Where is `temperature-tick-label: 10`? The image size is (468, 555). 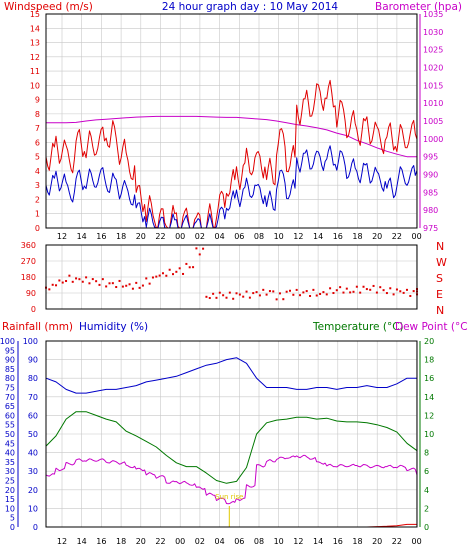
temperature-tick-label: 10 is located at coordinates (429, 434).